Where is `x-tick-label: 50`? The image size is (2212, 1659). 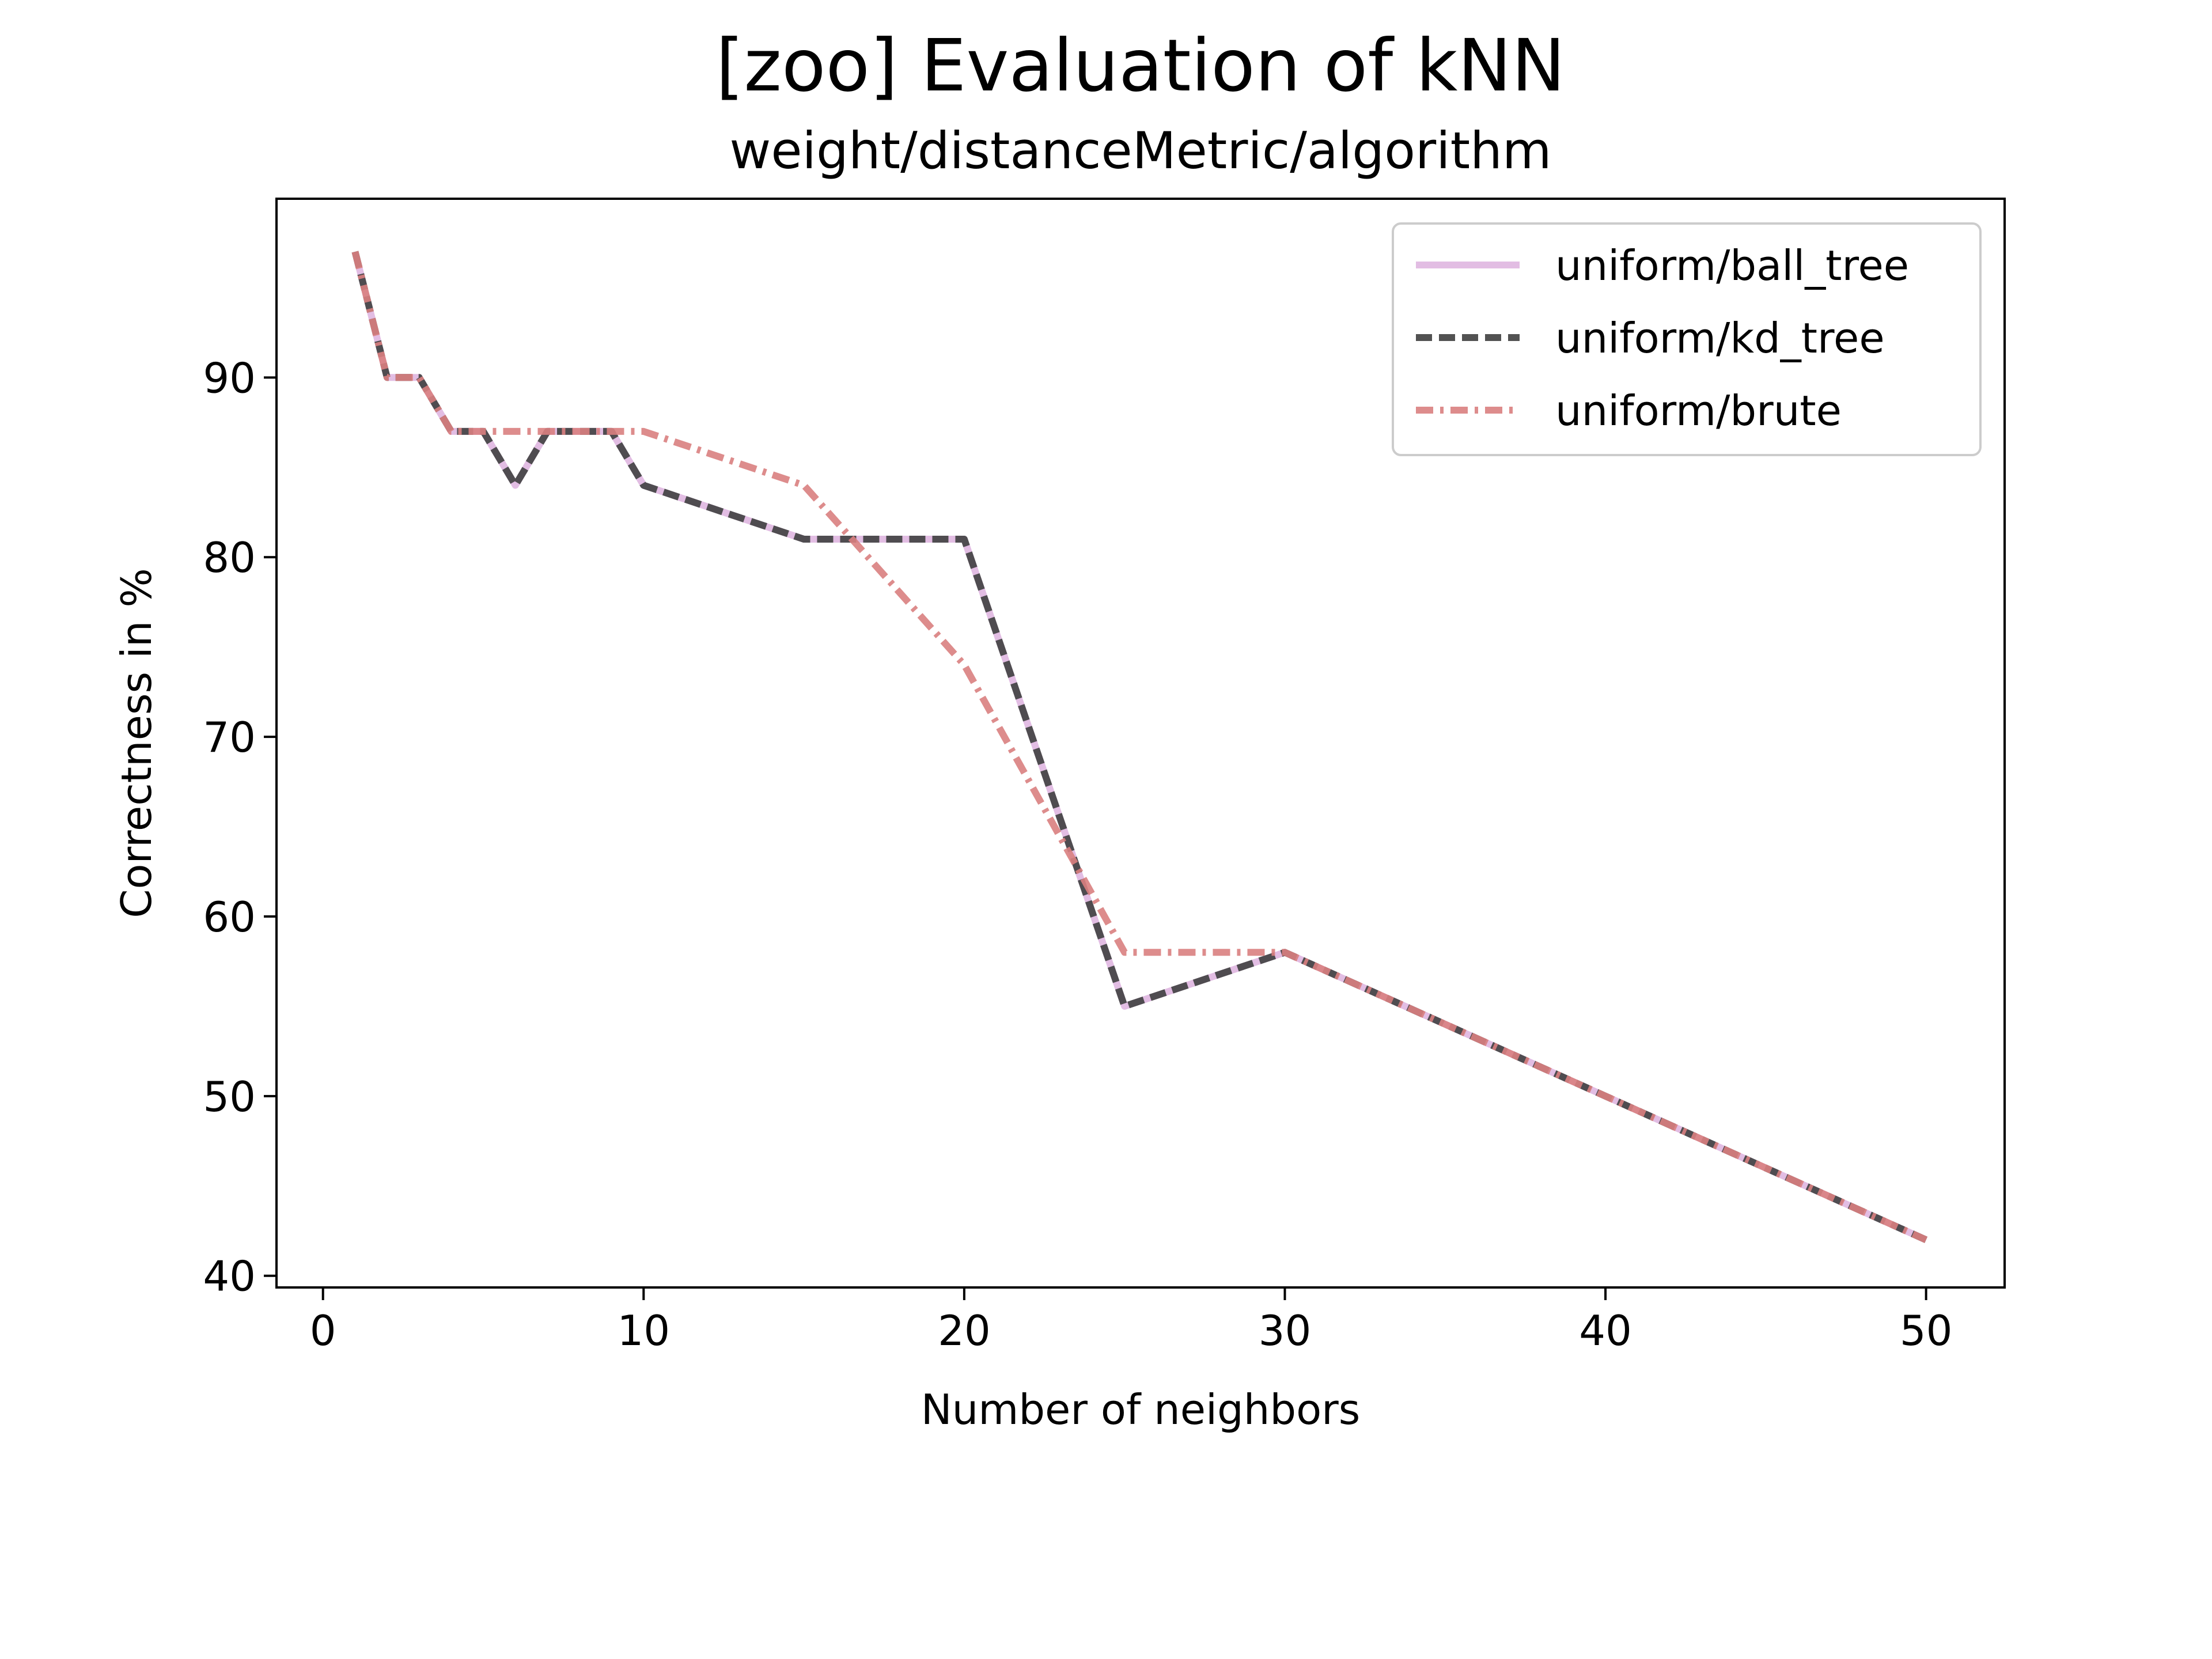
x-tick-label: 50 is located at coordinates (1926, 1330).